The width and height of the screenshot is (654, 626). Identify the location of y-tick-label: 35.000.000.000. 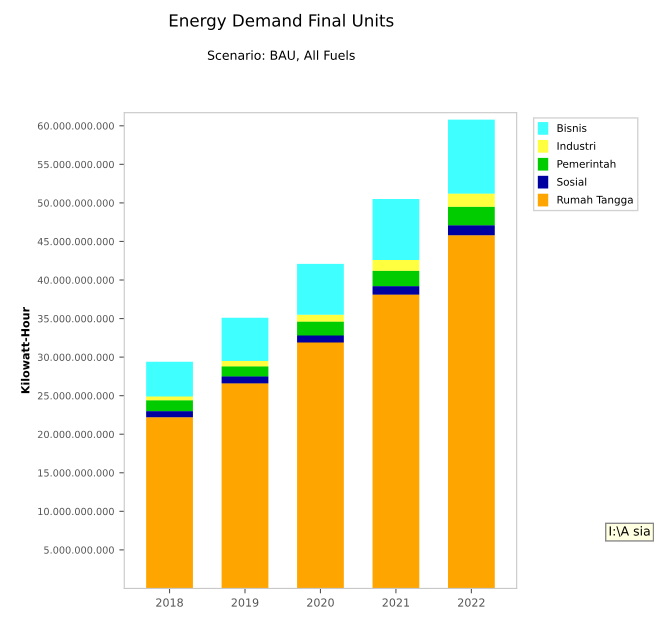
(76, 318).